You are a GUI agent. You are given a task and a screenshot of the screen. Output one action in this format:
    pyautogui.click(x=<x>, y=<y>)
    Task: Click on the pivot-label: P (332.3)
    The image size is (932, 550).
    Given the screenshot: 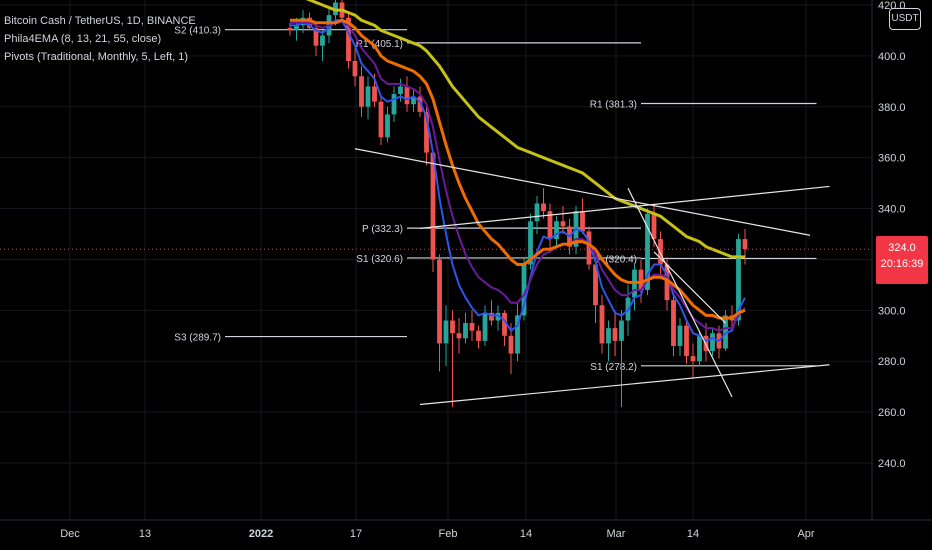 What is the action you would take?
    pyautogui.click(x=382, y=229)
    